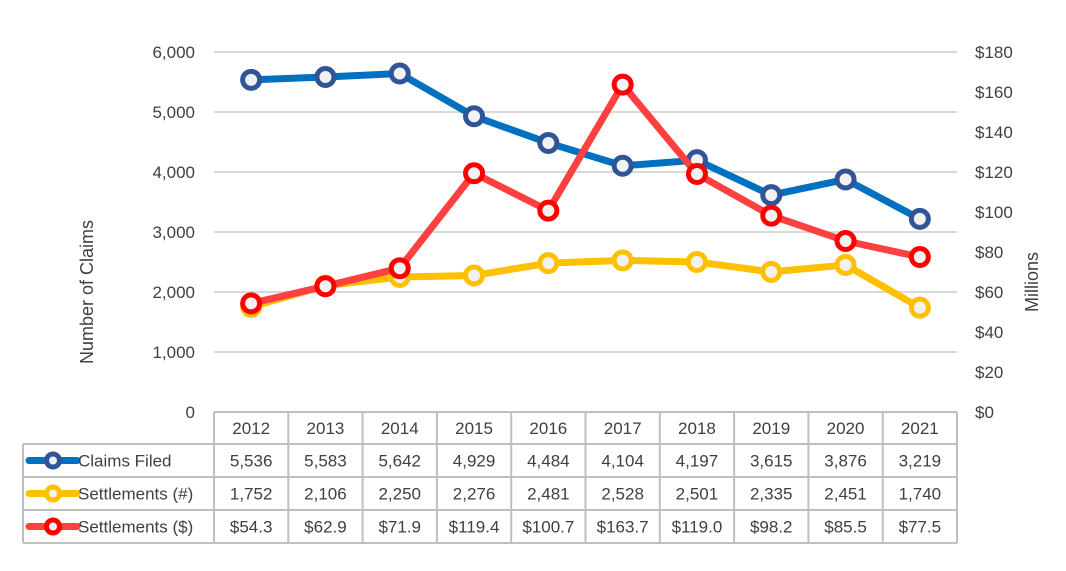 The height and width of the screenshot is (571, 1066). I want to click on table-cell: 2,250, so click(399, 494).